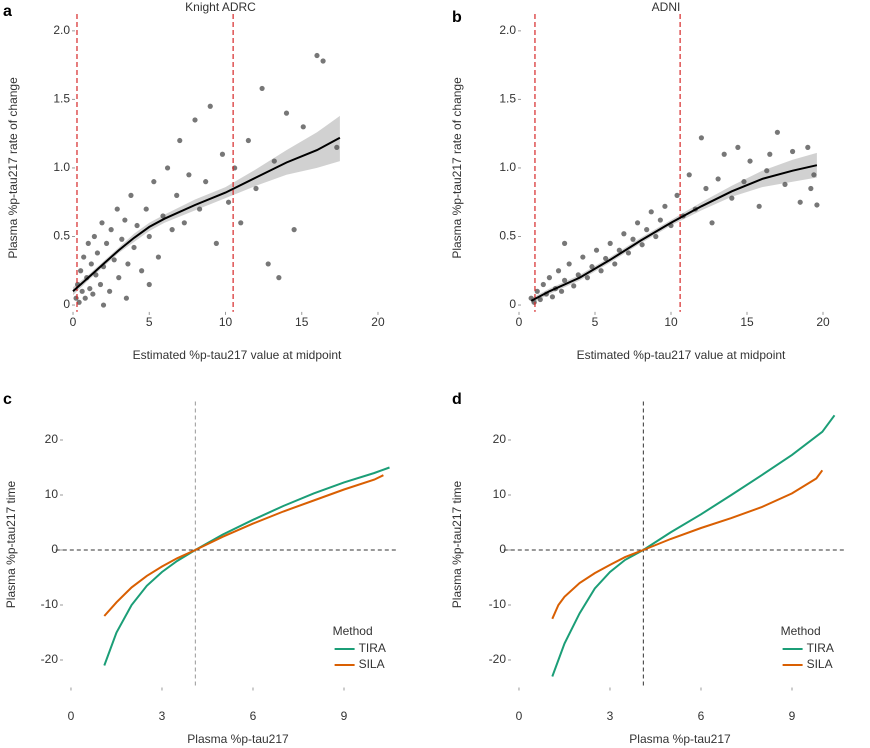 This screenshot has width=870, height=748. I want to click on y-tick-label: -10, so click(498, 604).